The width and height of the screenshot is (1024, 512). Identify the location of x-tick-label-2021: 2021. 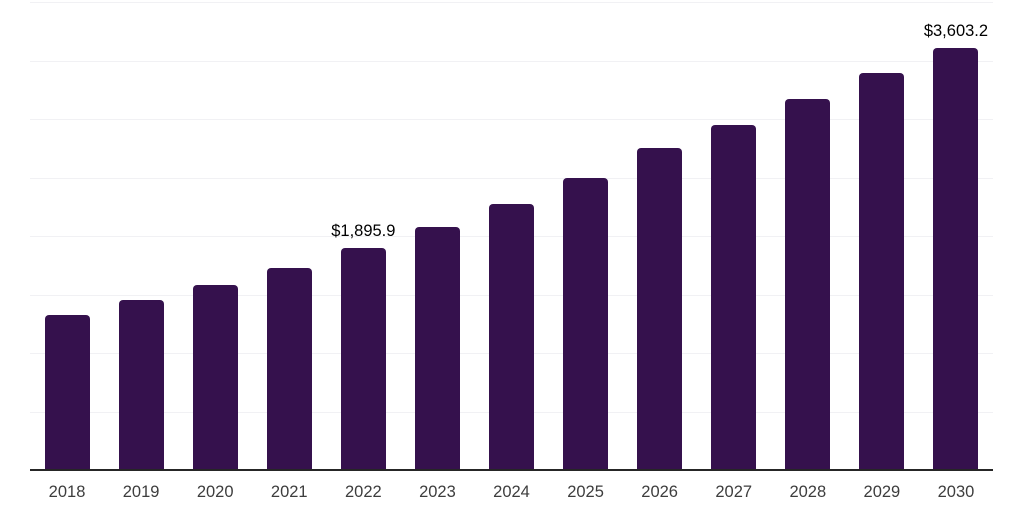
(289, 492).